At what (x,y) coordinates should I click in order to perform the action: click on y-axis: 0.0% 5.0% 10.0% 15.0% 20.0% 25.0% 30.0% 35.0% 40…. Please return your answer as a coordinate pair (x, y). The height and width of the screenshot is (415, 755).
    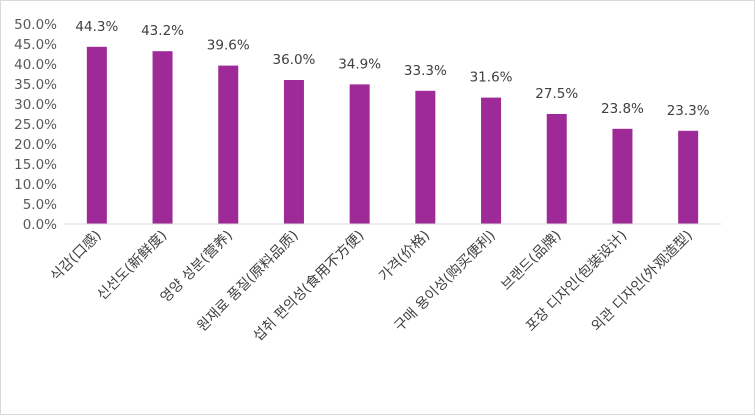
    Looking at the image, I should click on (35, 125).